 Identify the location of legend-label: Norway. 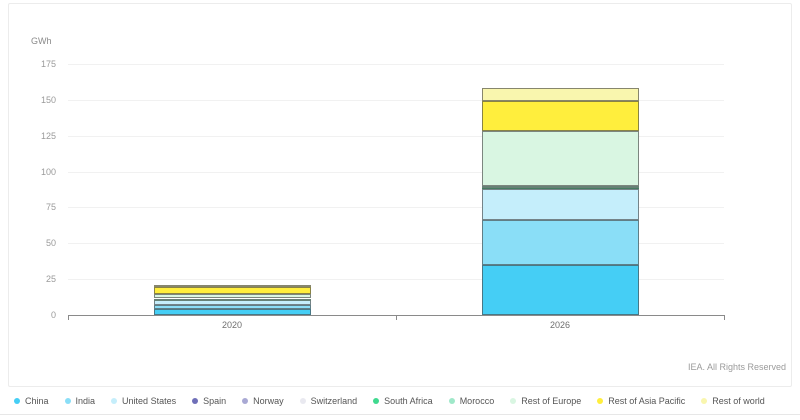
(268, 401).